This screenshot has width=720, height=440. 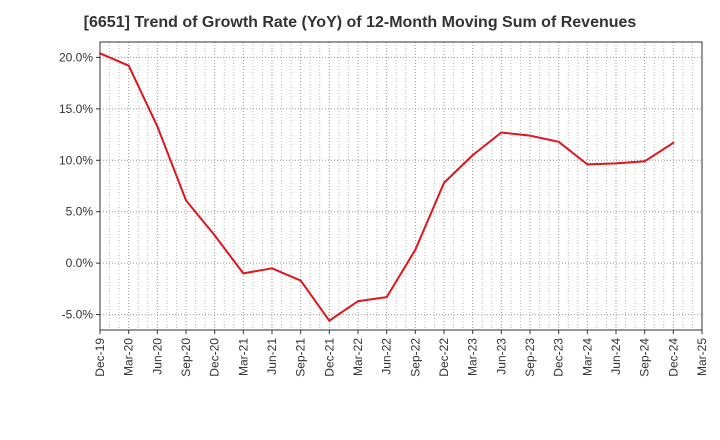 I want to click on x-tick-label: Mar-21, so click(x=243, y=357).